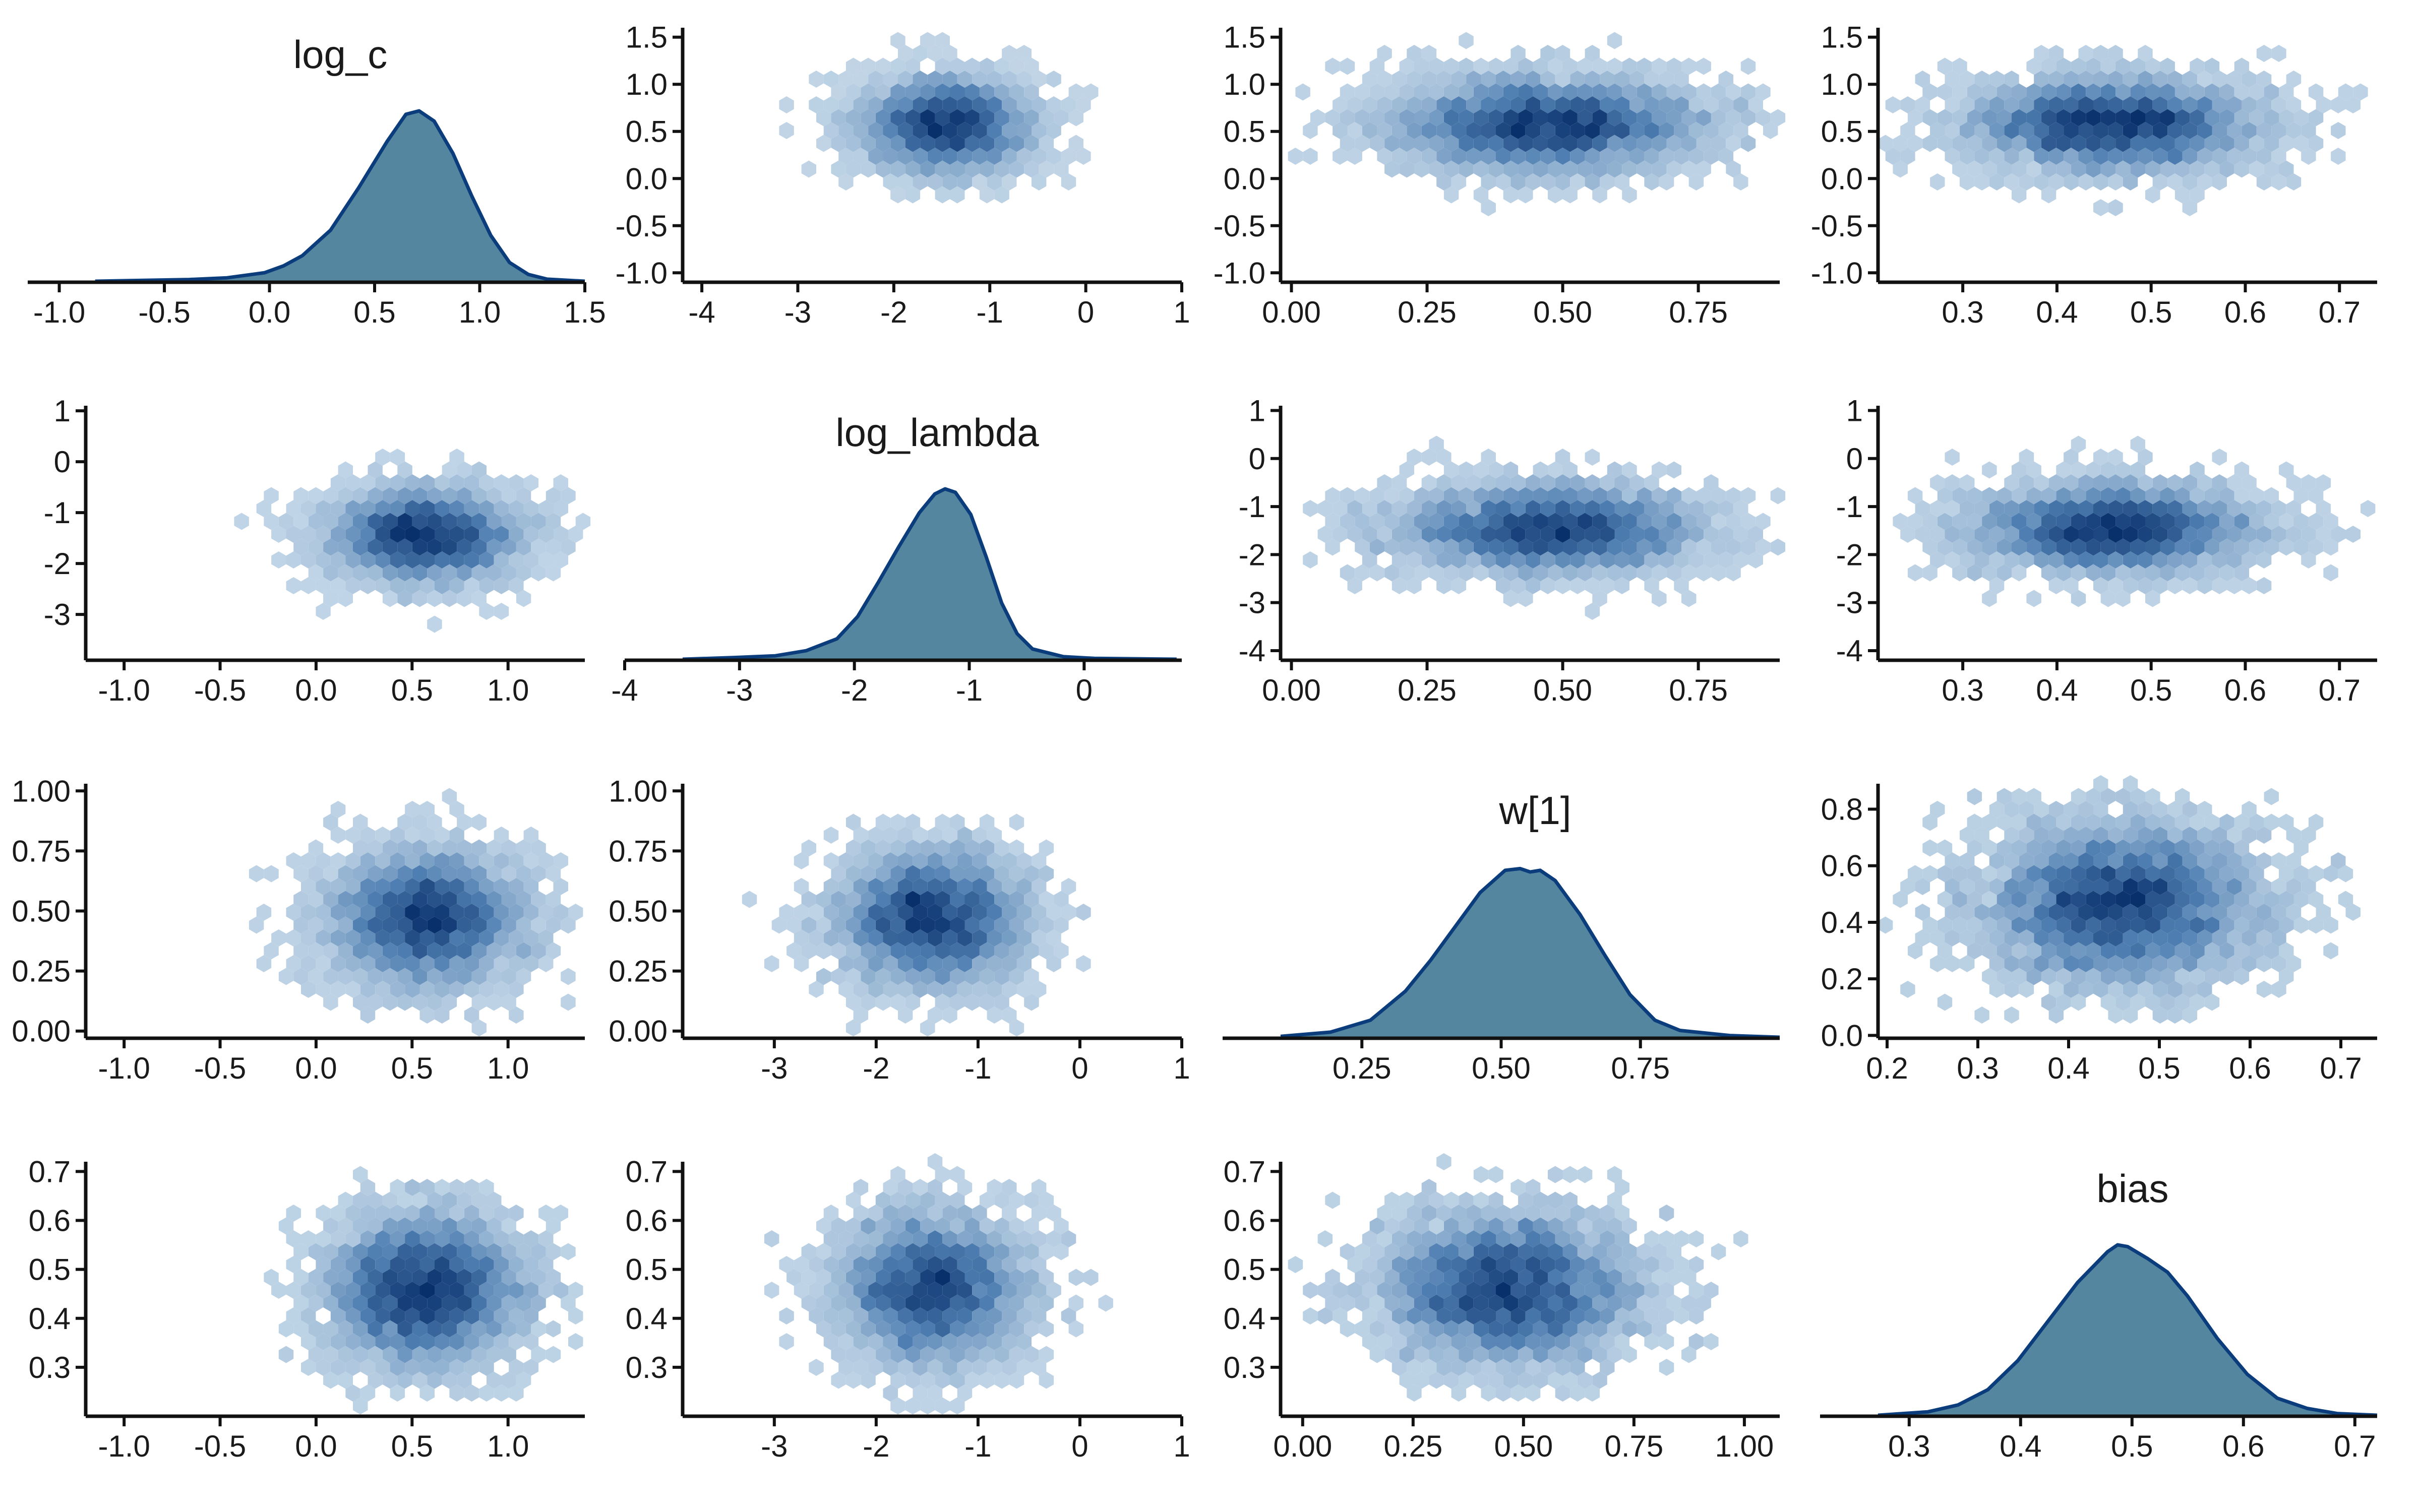  I want to click on density-log-c-curve, so click(340, 196).